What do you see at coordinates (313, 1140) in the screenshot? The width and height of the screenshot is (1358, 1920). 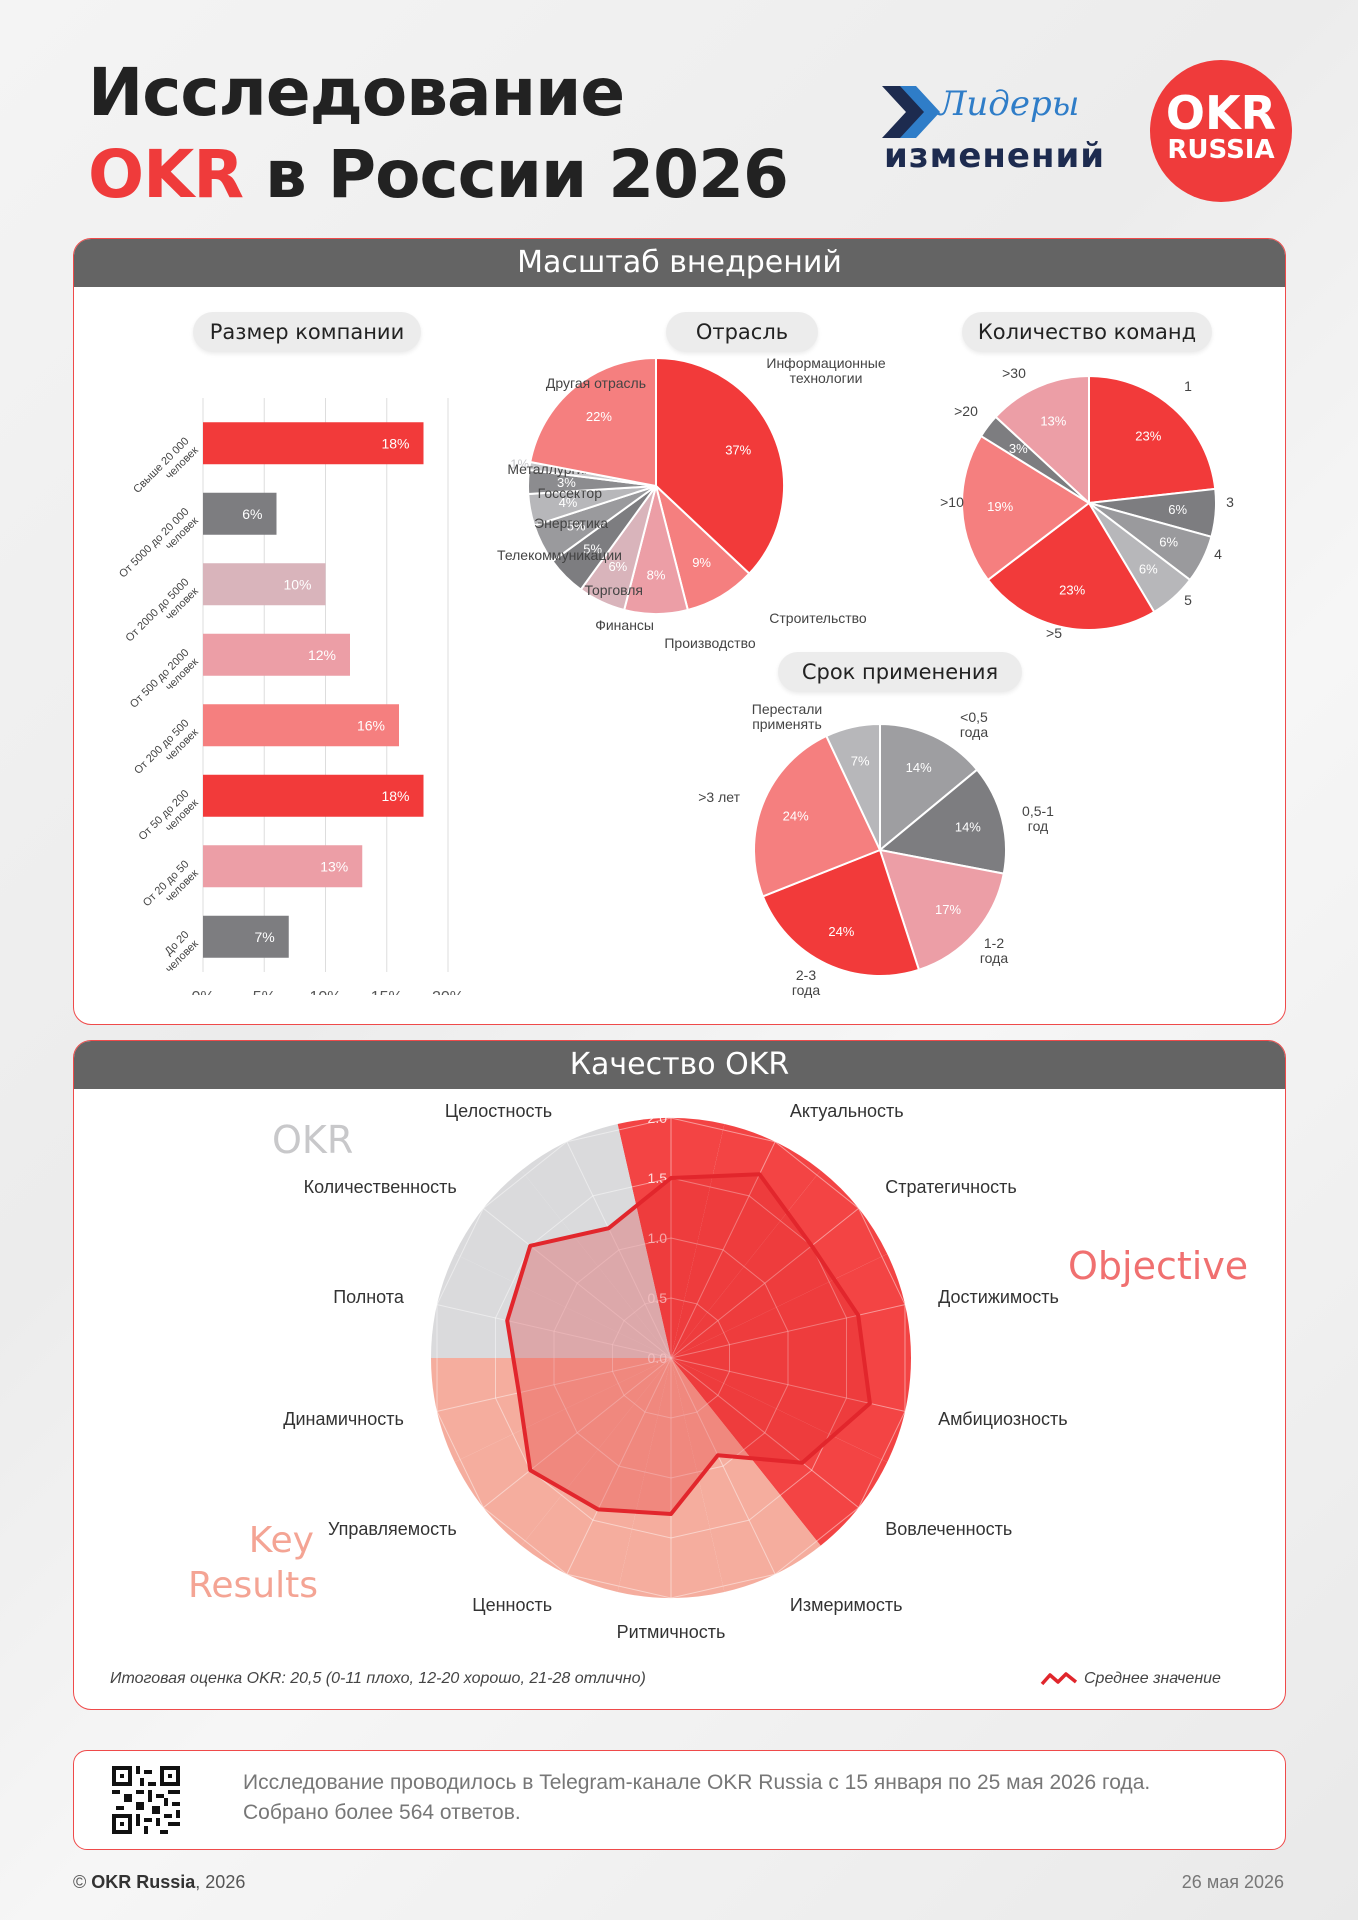 I see `radar-group-okr-label: OKR` at bounding box center [313, 1140].